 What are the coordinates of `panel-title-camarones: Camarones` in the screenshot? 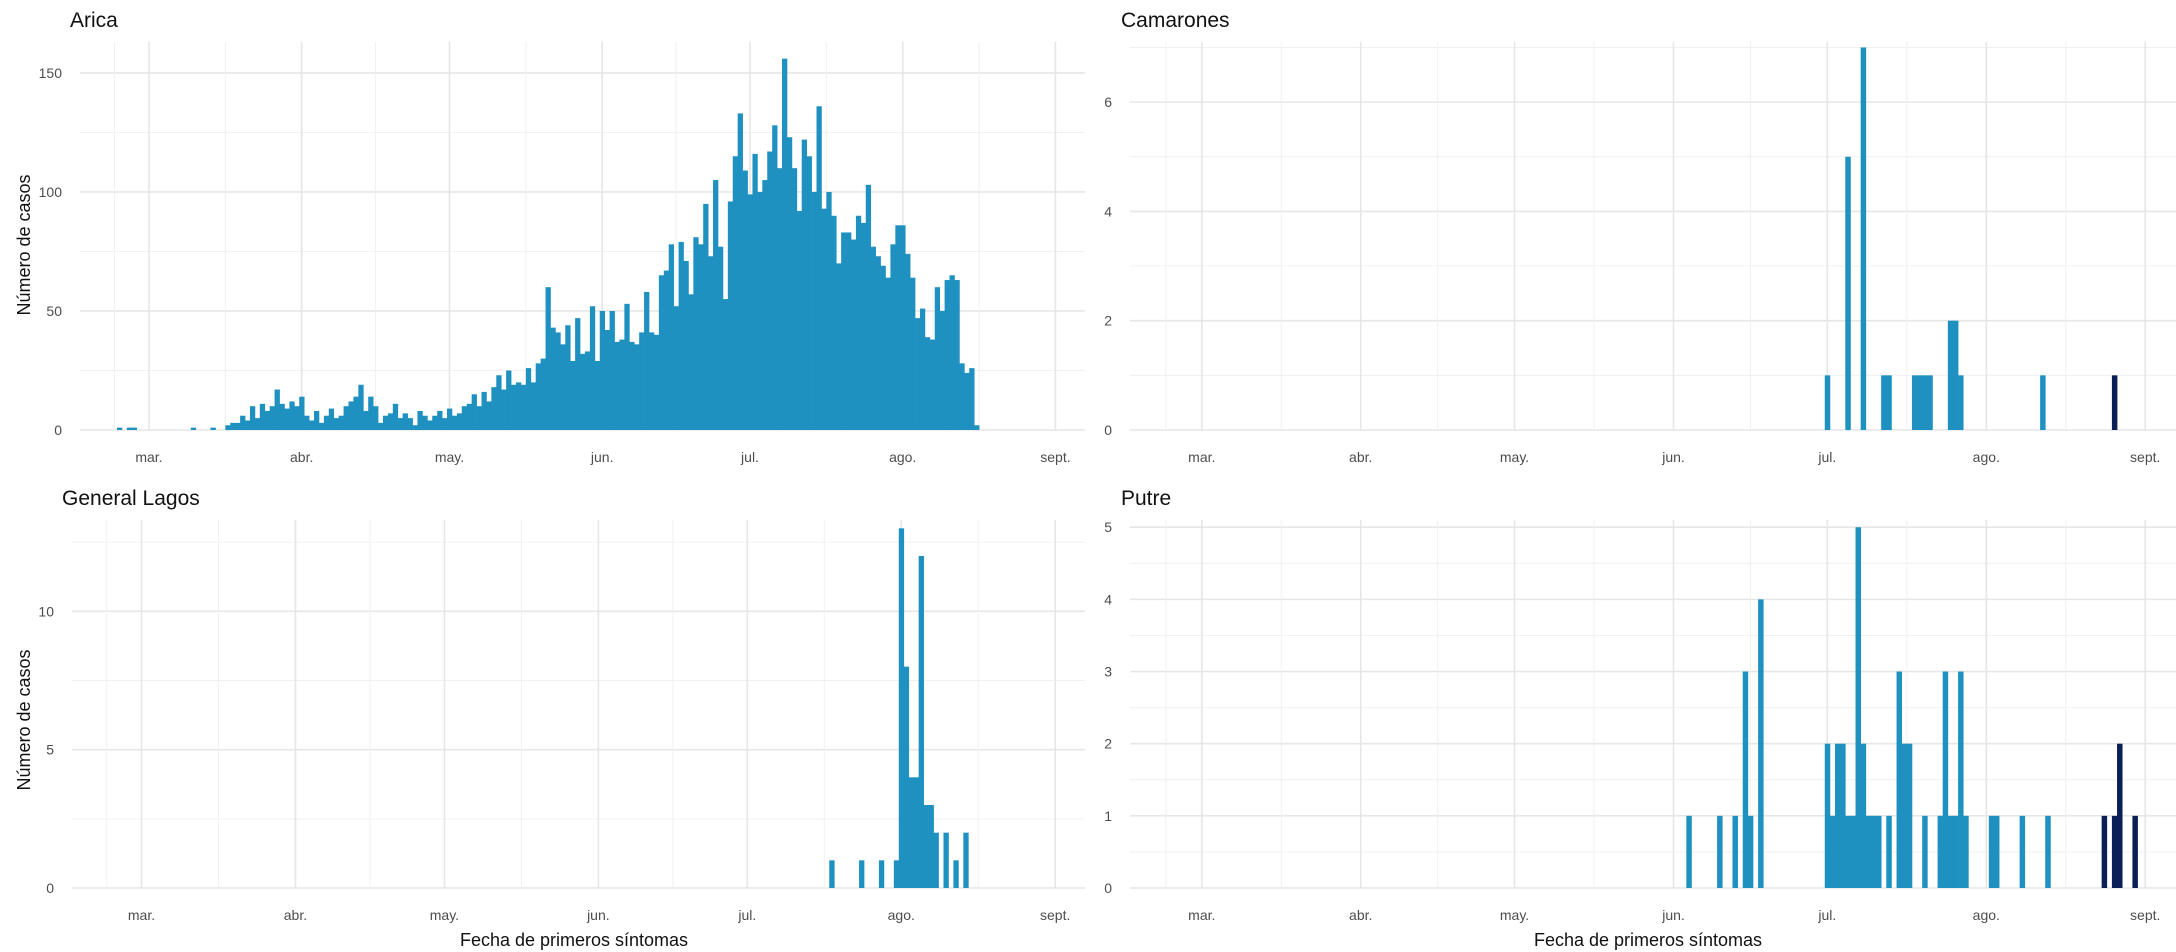 It's located at (1175, 20).